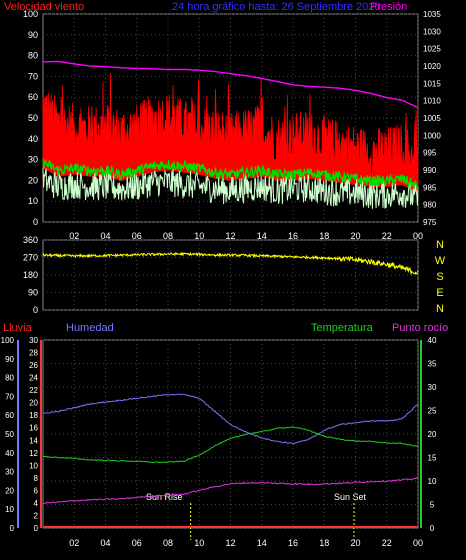 The image size is (466, 560). Describe the element at coordinates (33, 180) in the screenshot. I see `wind-axis-tick: 20` at that location.